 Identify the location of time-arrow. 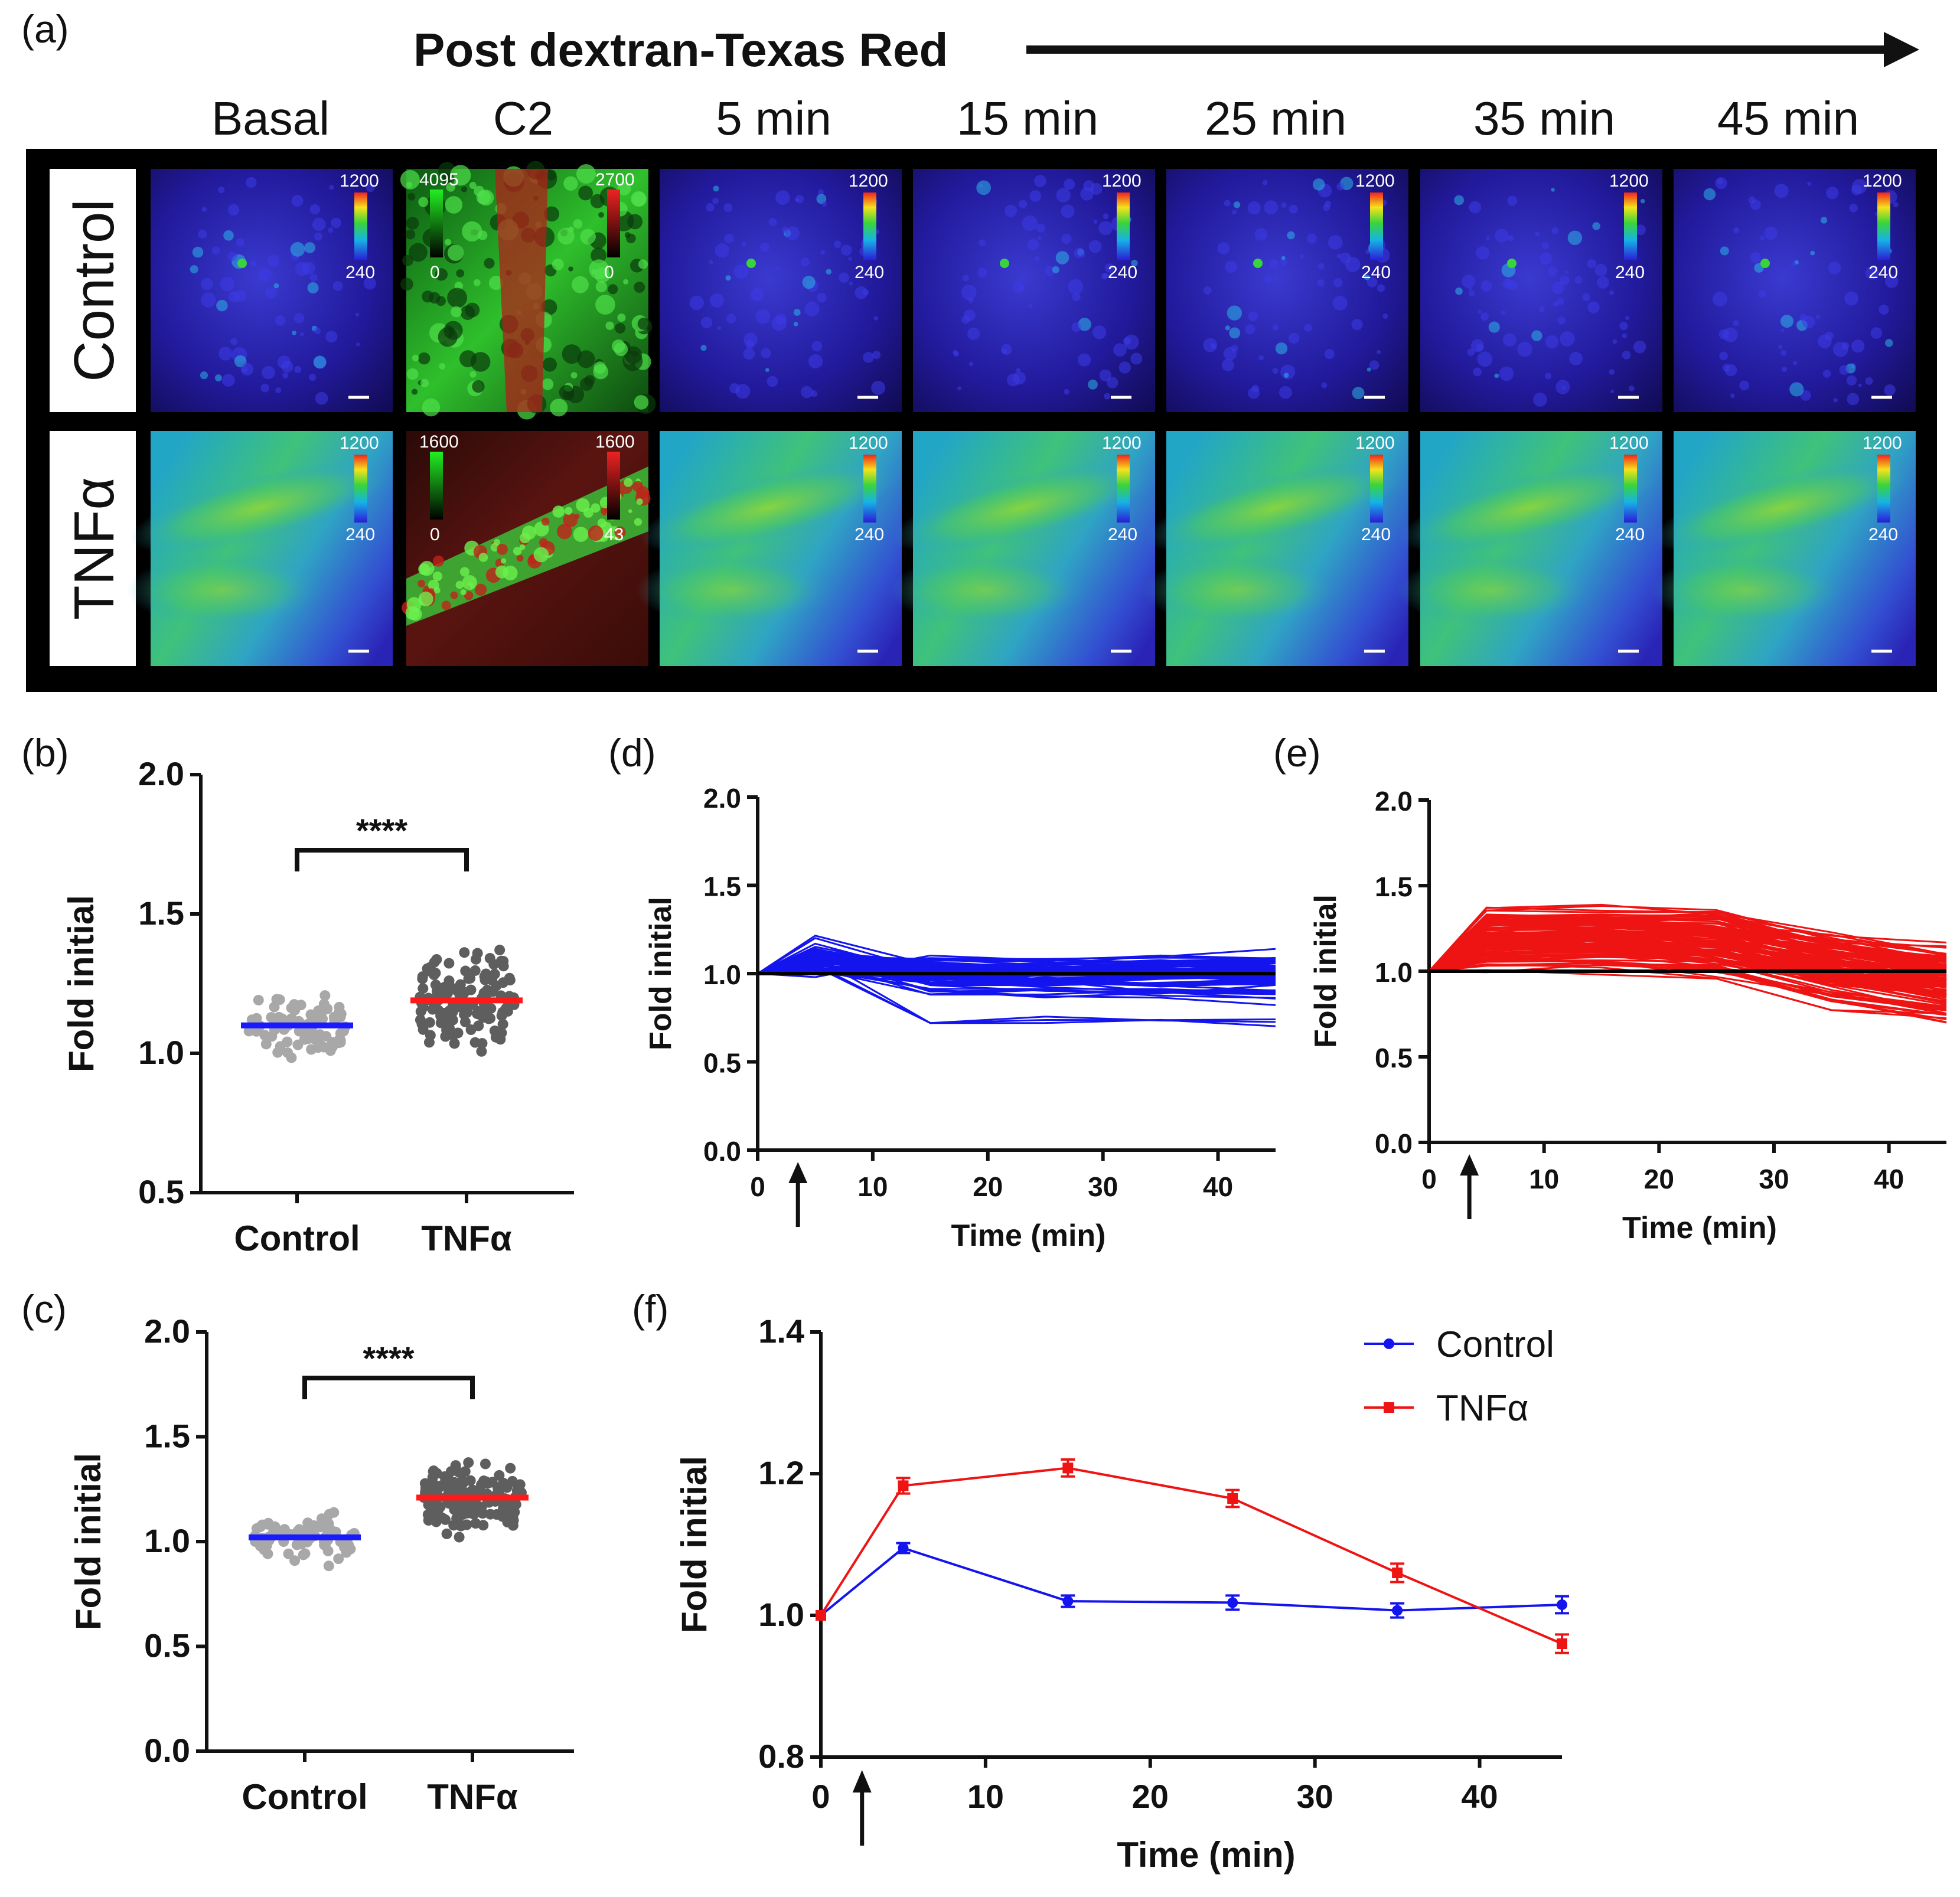
(1472, 50).